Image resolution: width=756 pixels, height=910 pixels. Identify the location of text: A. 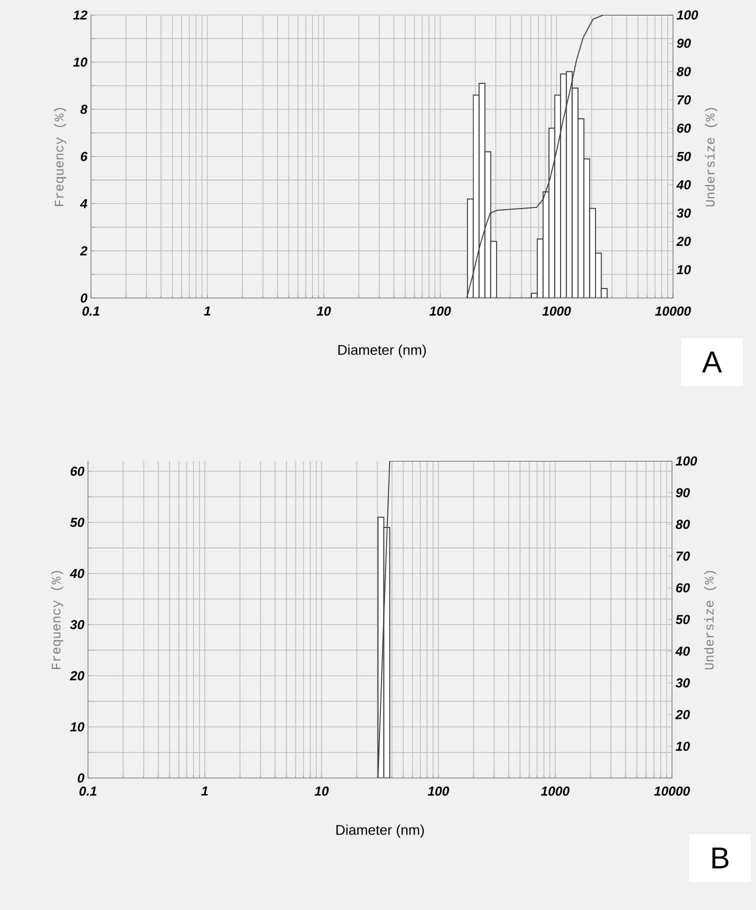
(712, 362).